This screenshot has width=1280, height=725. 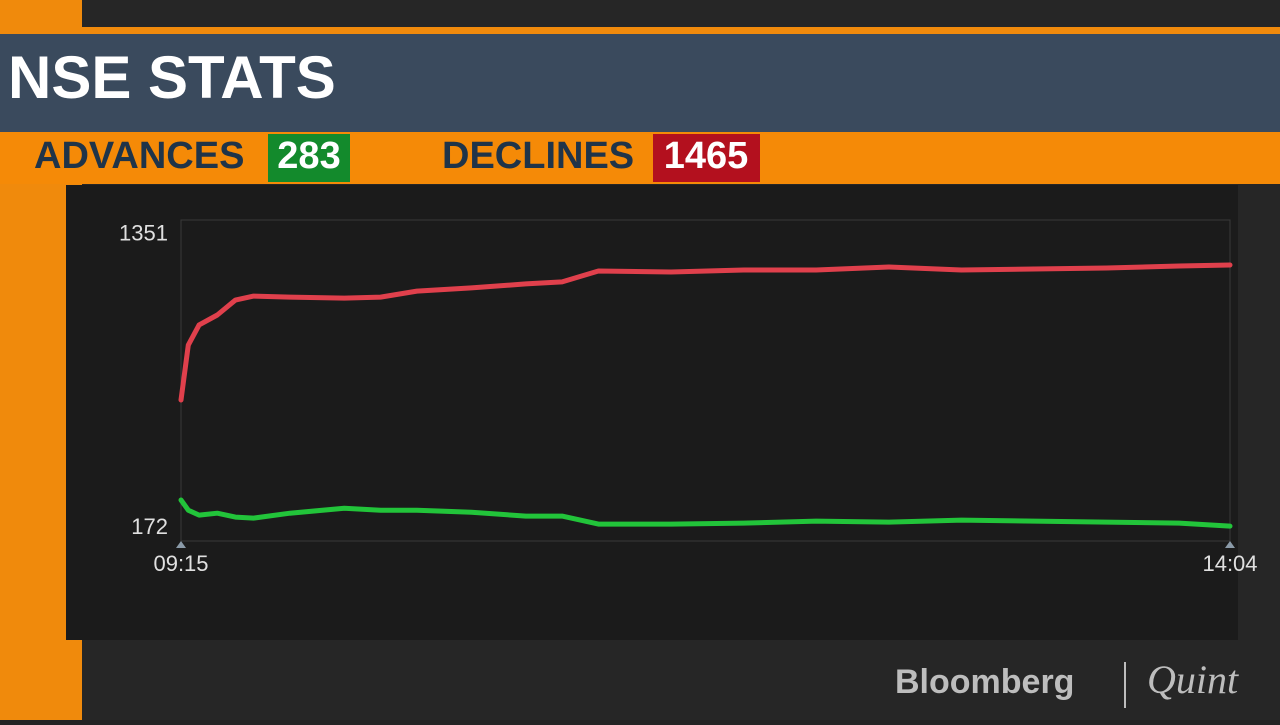 I want to click on declines-value: 1465, so click(x=706, y=156).